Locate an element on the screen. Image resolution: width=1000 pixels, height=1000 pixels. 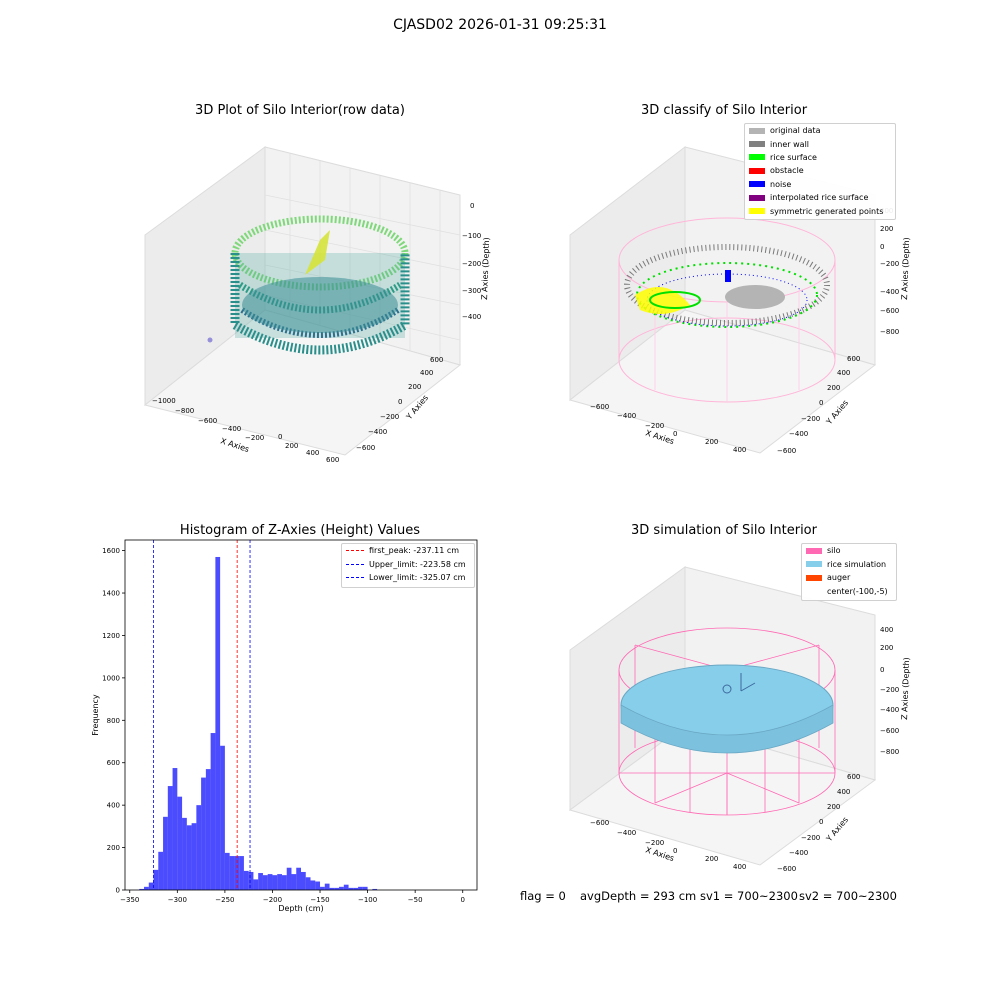
histogram-ytick-label: 600 is located at coordinates (113, 763).